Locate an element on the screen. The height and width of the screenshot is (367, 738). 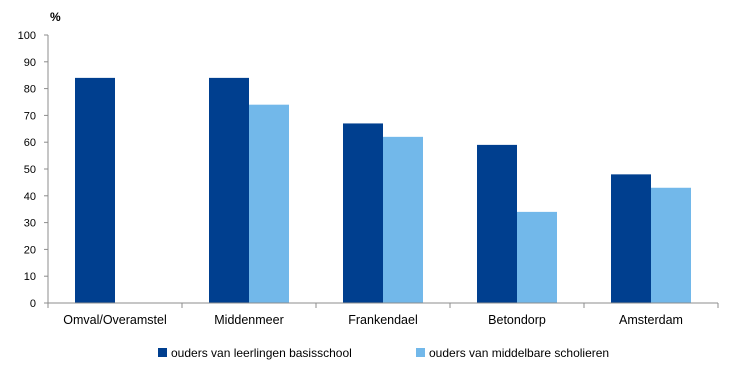
x-category-label: Betondorp is located at coordinates (517, 320).